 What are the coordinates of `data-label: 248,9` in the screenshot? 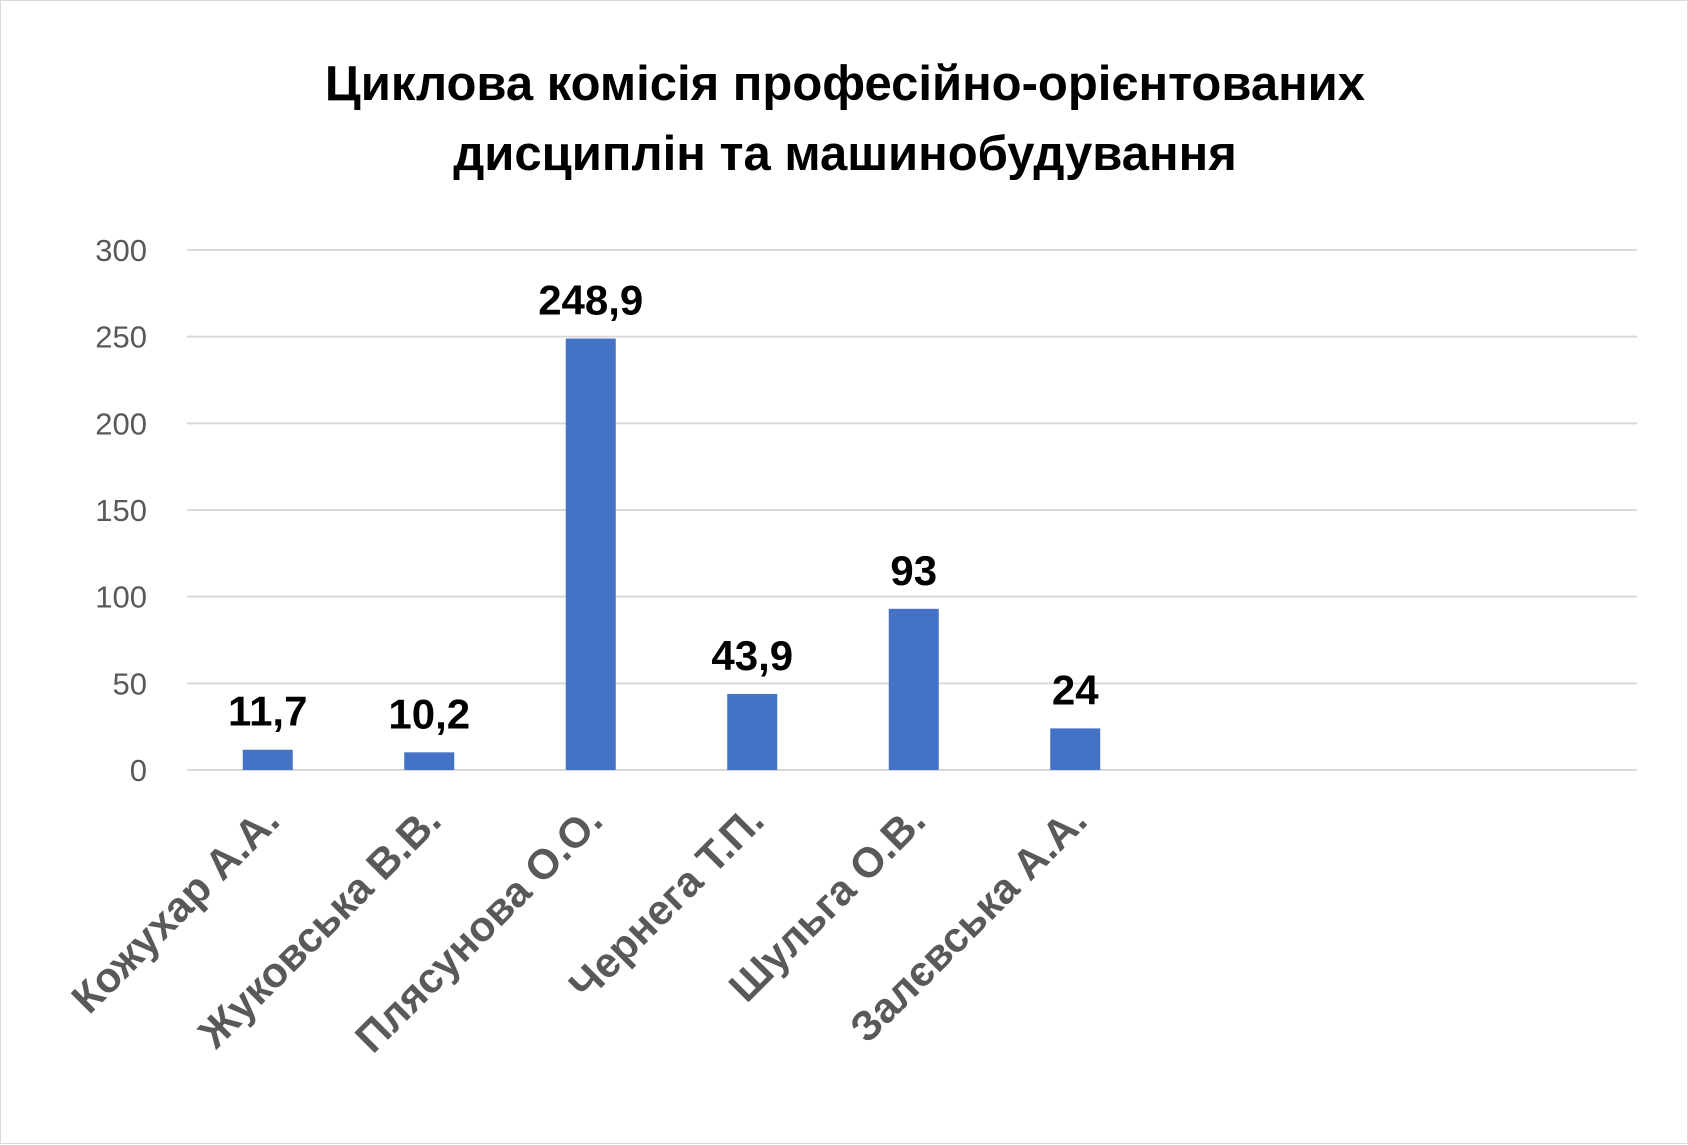 It's located at (590, 300).